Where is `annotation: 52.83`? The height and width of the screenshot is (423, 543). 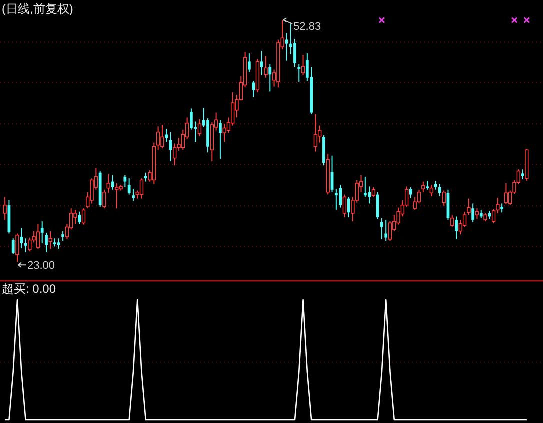
annotation: 52.83 is located at coordinates (308, 27).